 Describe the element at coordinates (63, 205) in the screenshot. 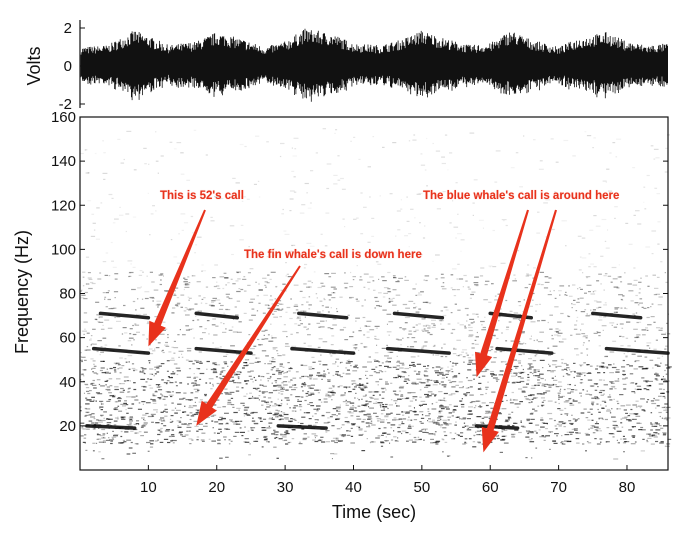

I see `y-tick-label: 120` at that location.